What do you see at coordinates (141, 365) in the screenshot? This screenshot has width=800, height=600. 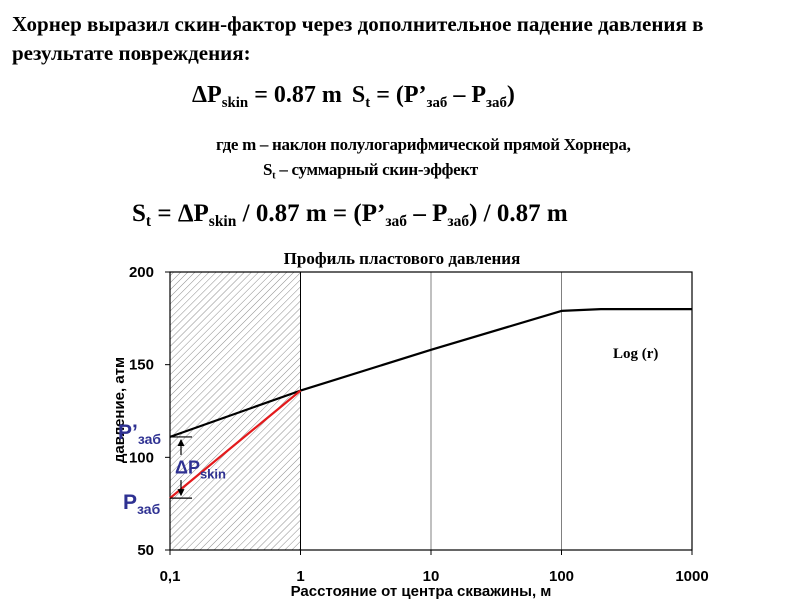 I see `y-tick-label: 150` at bounding box center [141, 365].